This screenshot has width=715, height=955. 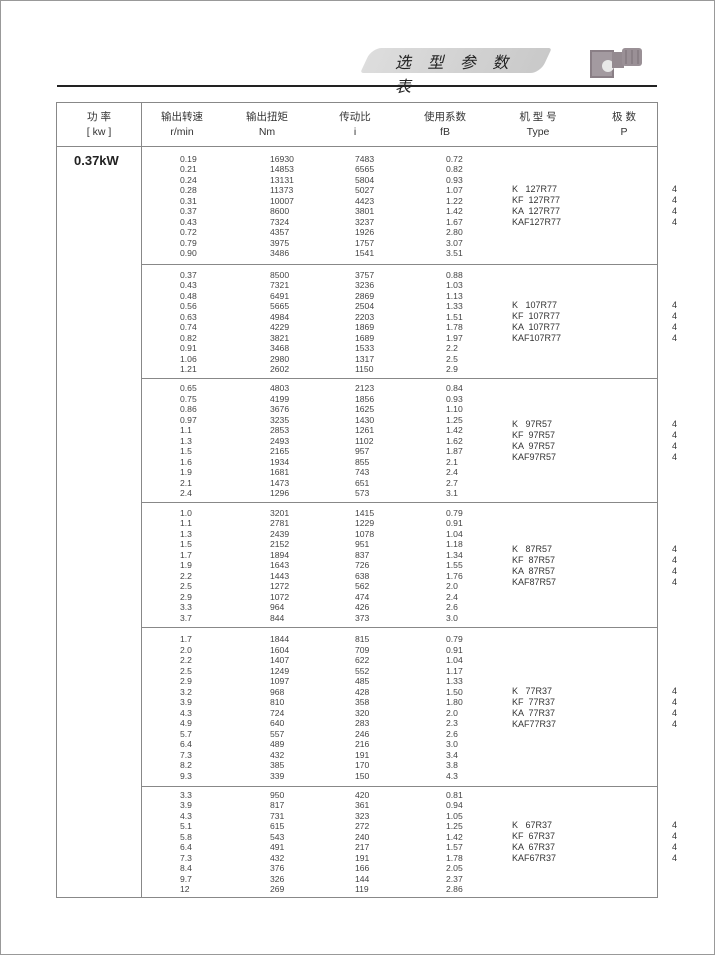 I want to click on table-row: 3.2 968 428 1.50, so click(x=399, y=692).